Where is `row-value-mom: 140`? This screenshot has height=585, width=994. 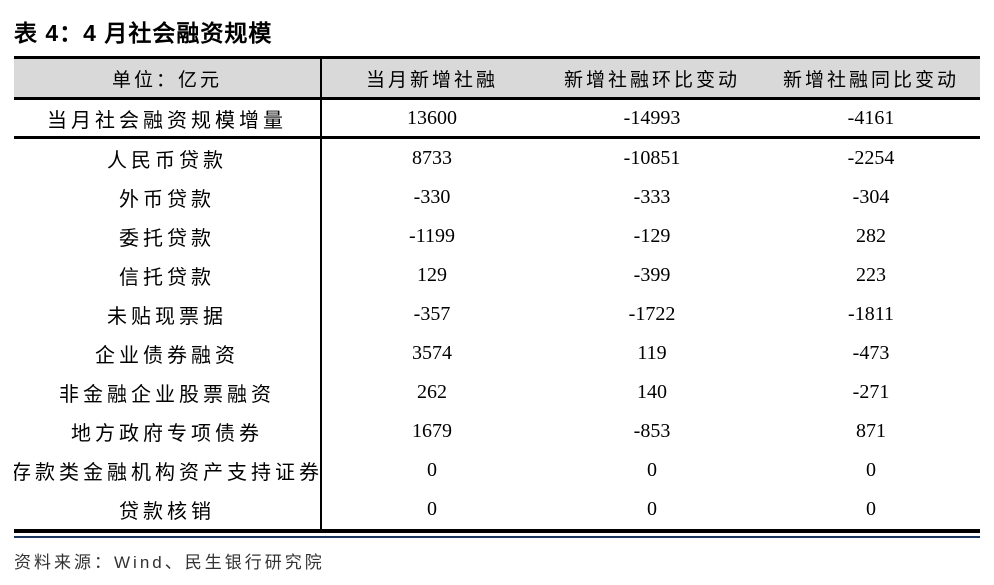 row-value-mom: 140 is located at coordinates (652, 392).